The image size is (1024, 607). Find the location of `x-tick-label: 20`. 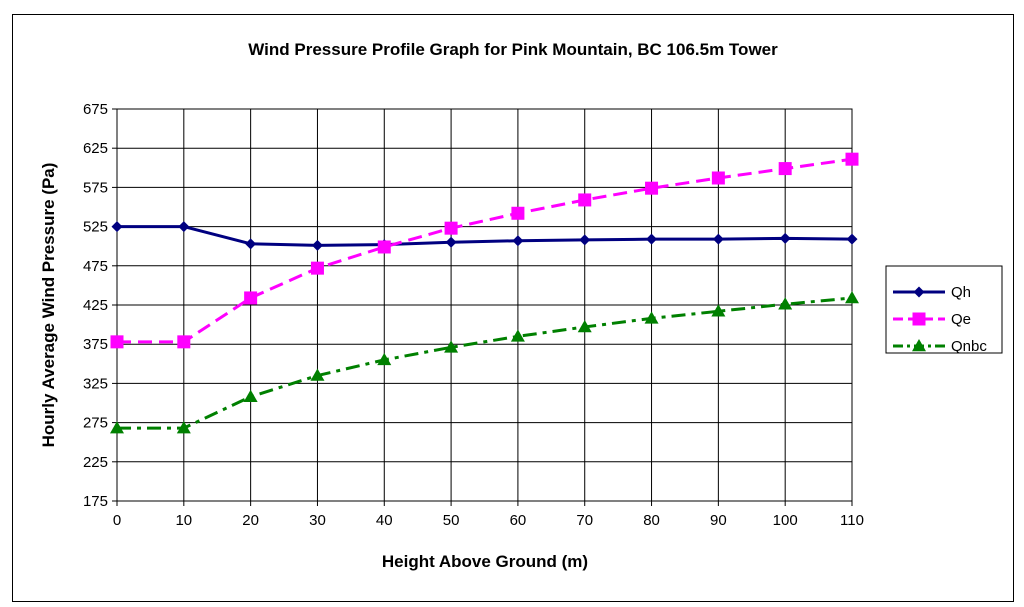

x-tick-label: 20 is located at coordinates (250, 520).